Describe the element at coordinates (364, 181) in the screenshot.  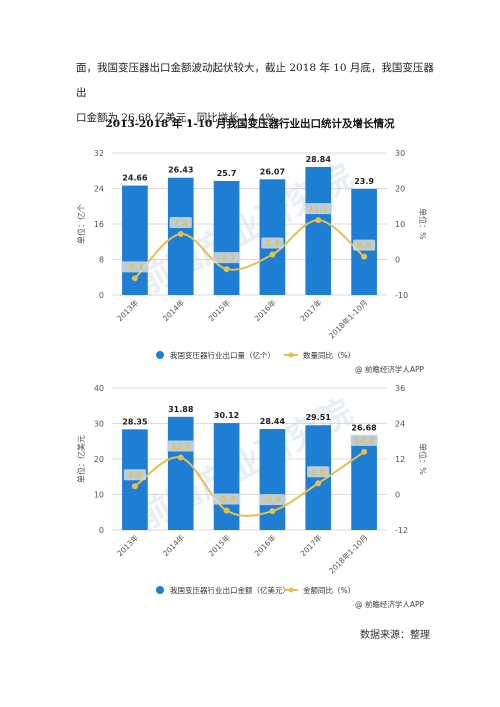
I see `bar-value-label: 23.9` at that location.